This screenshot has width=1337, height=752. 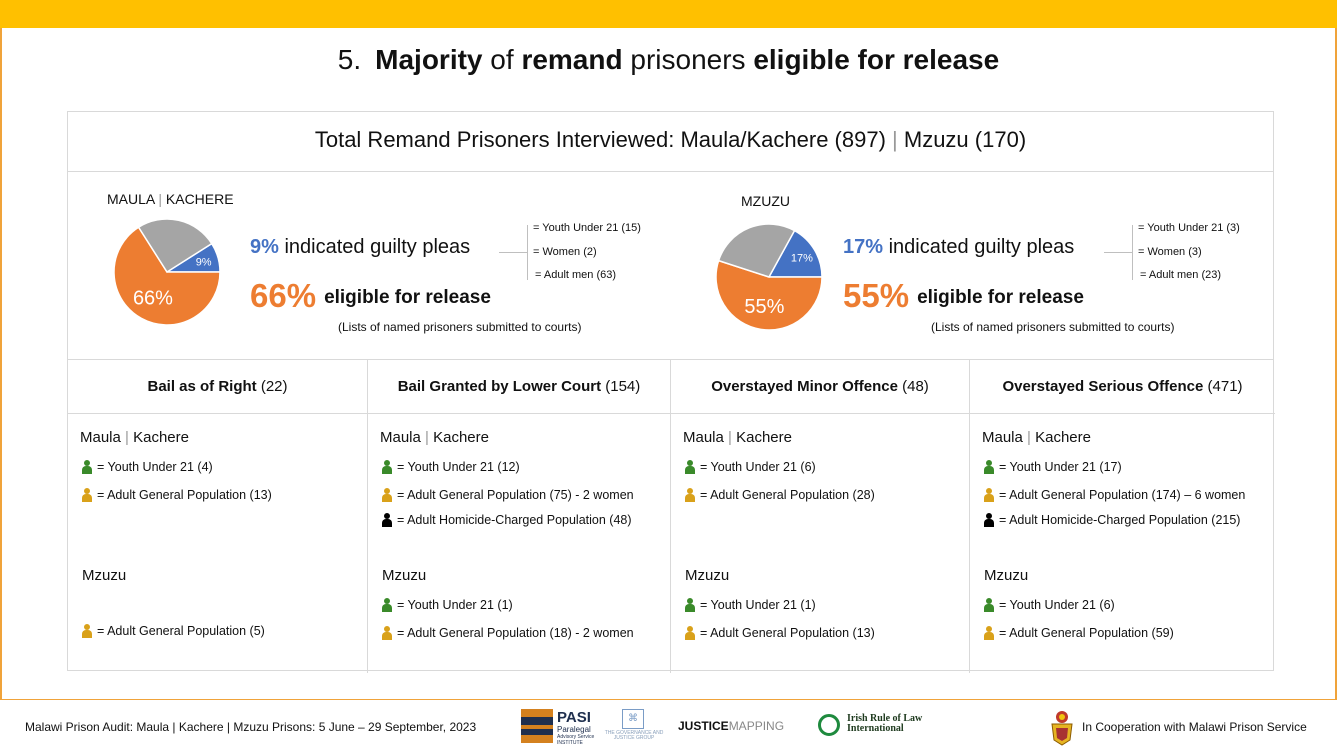 I want to click on legend-item: = Adult Homicide-Charged Population (48), so click(x=507, y=520).